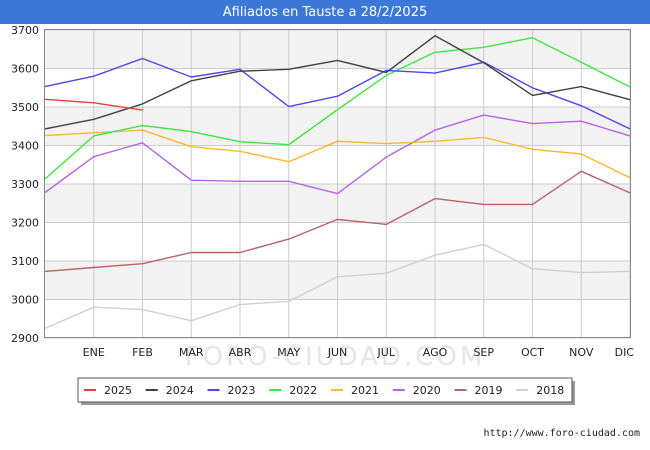 The image size is (650, 450). Describe the element at coordinates (25, 107) in the screenshot. I see `y-tick-label: 3500` at that location.